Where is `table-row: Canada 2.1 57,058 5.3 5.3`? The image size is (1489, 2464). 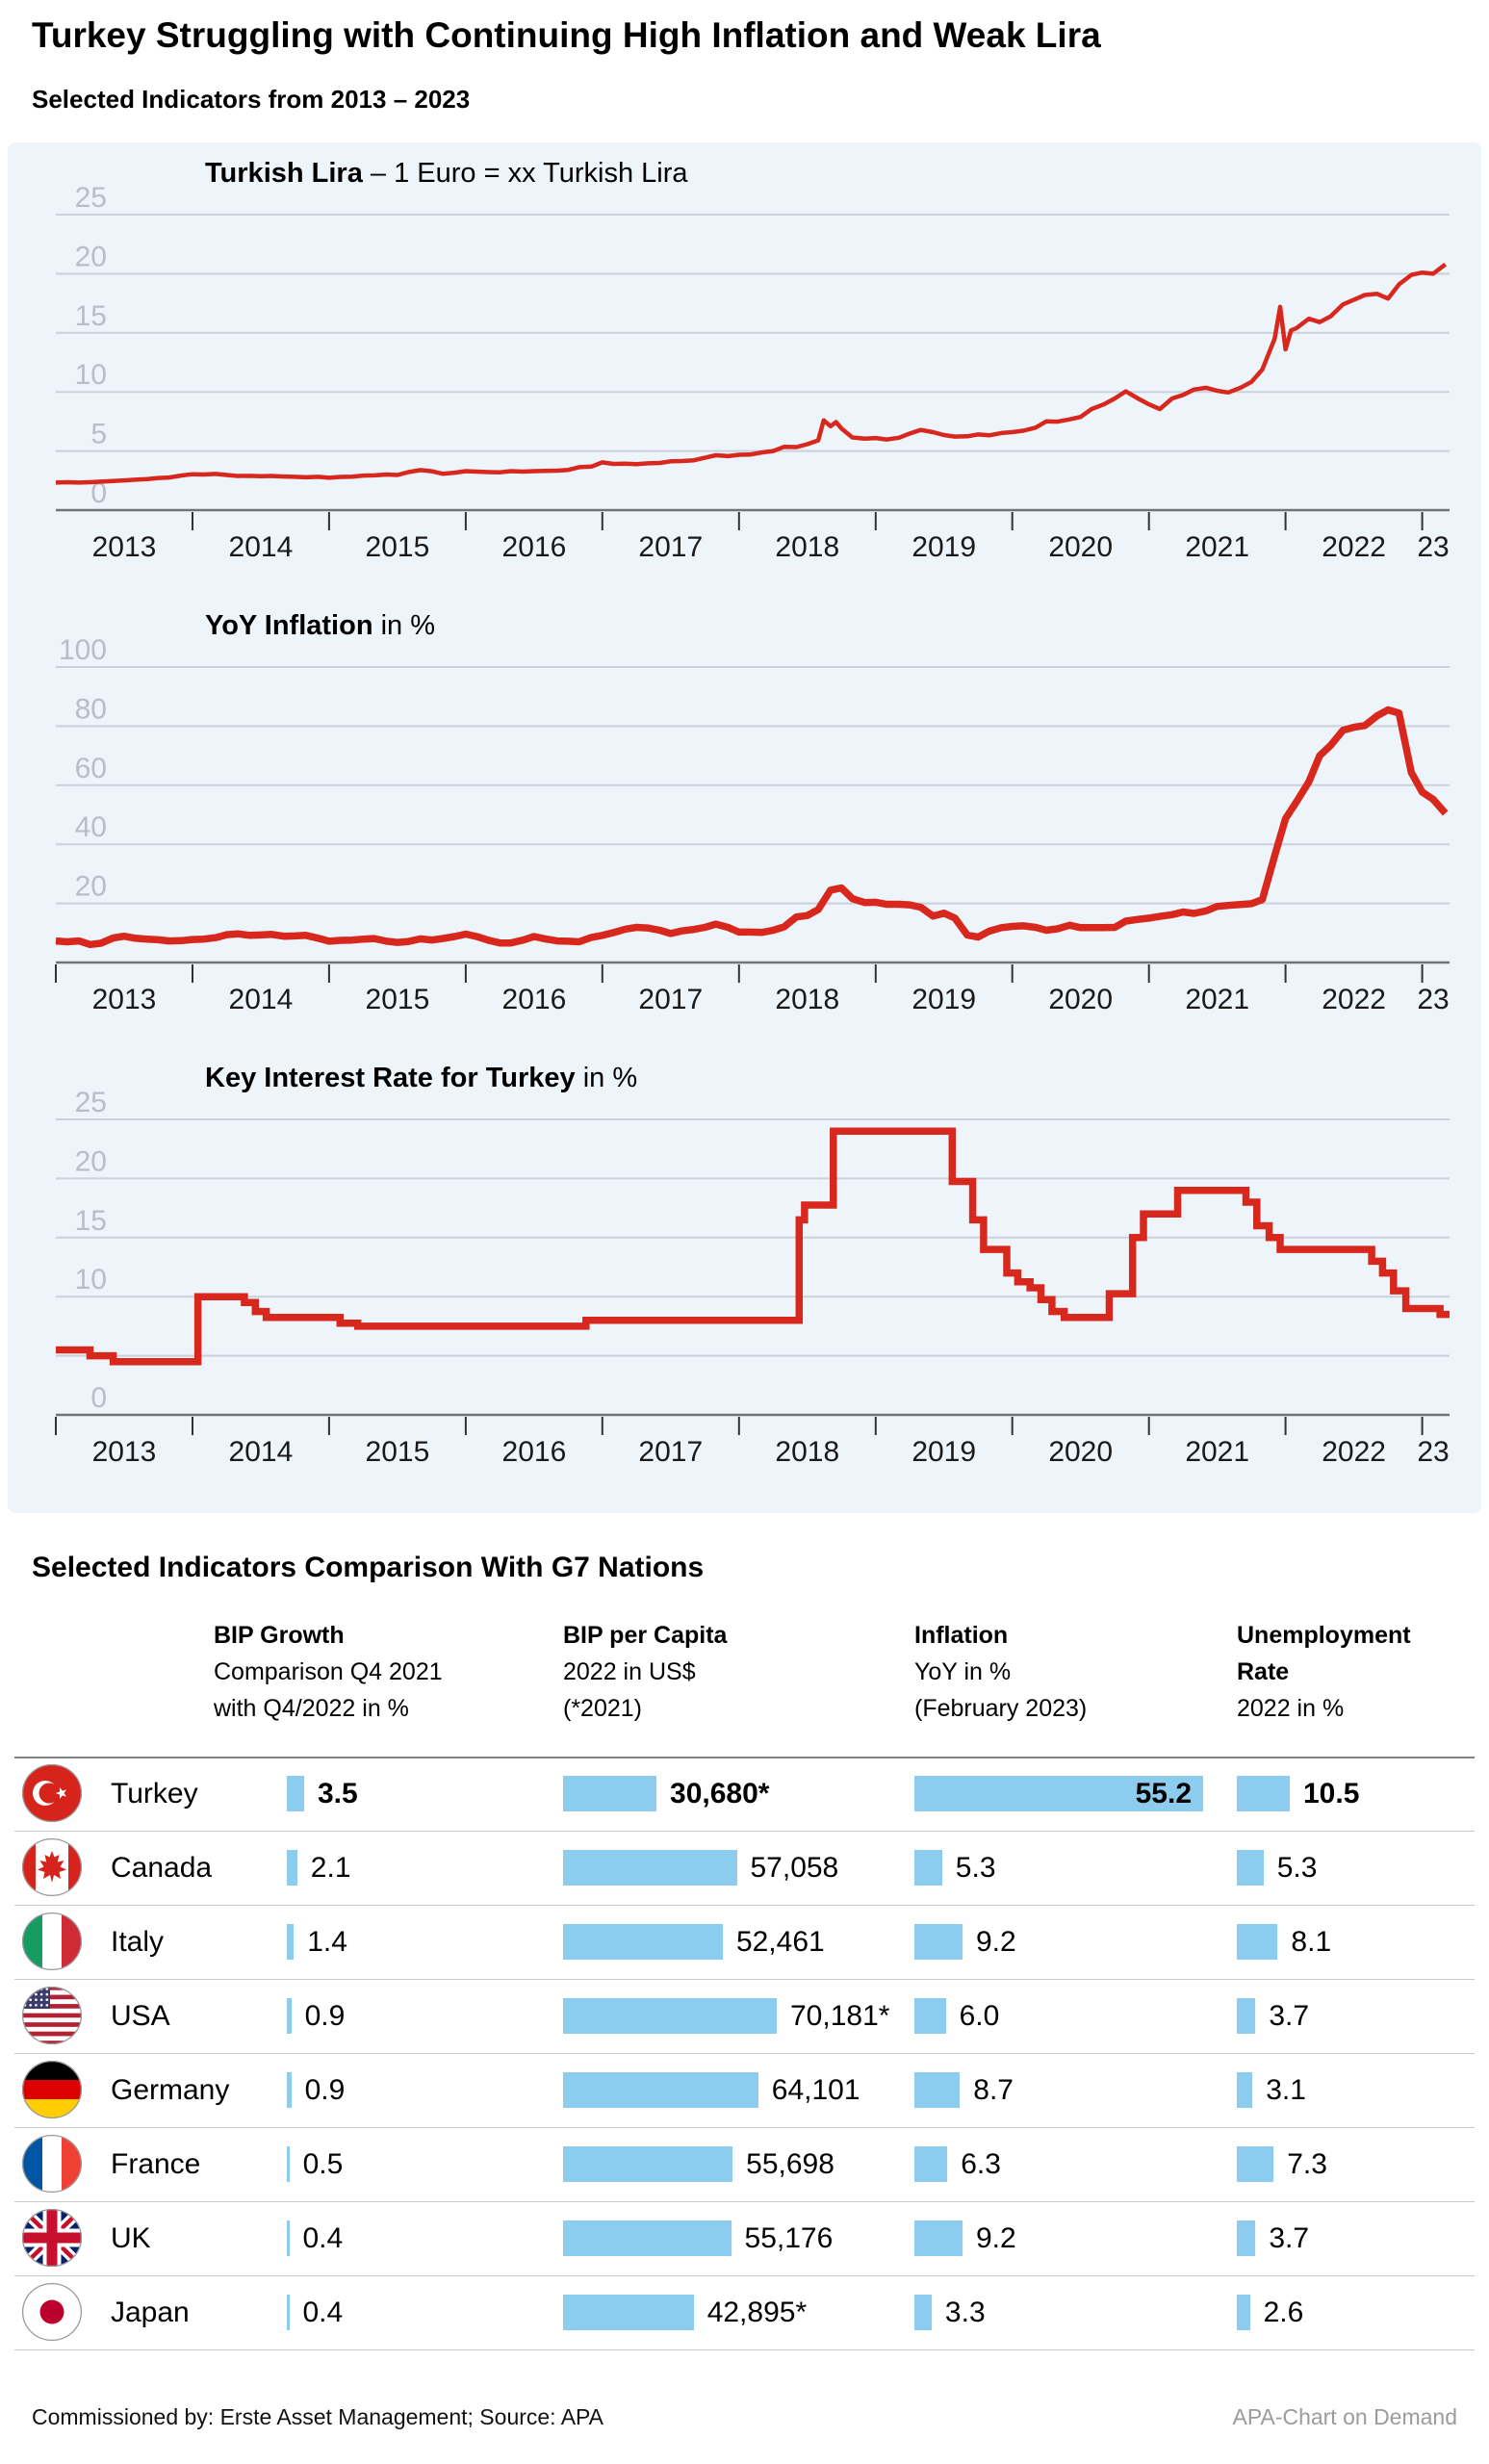 table-row: Canada 2.1 57,058 5.3 5.3 is located at coordinates (744, 1868).